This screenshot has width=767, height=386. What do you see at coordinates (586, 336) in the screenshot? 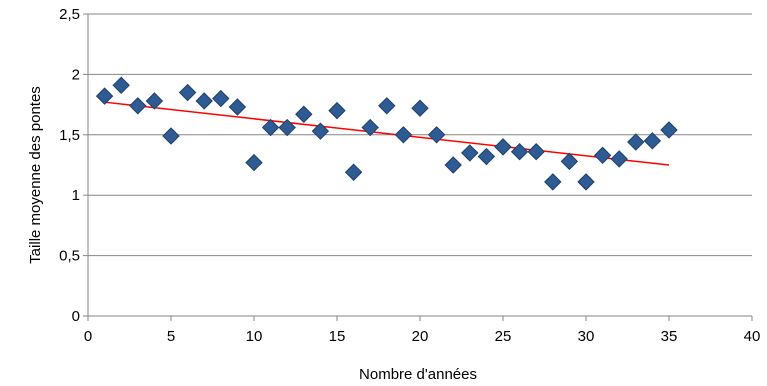
I see `x-tick-label: 30` at bounding box center [586, 336].